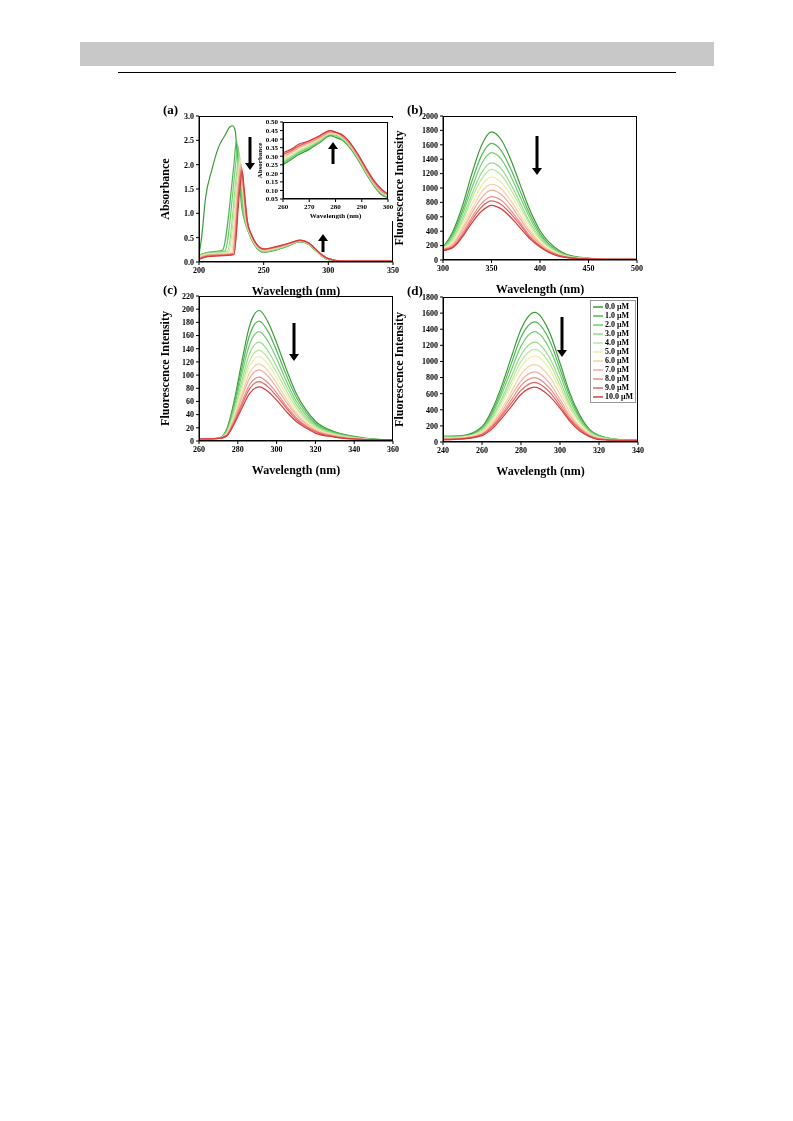 The width and height of the screenshot is (793, 1121). What do you see at coordinates (165, 188) in the screenshot?
I see `y-axis-title: Absorbance` at bounding box center [165, 188].